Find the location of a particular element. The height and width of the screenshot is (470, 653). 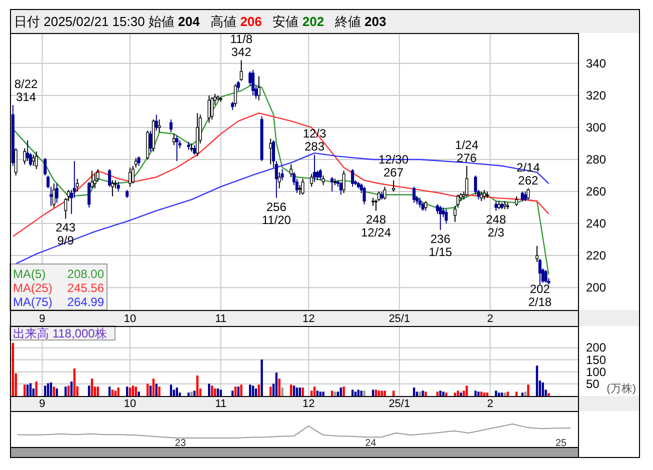

annotation: 208.00 is located at coordinates (85, 274).